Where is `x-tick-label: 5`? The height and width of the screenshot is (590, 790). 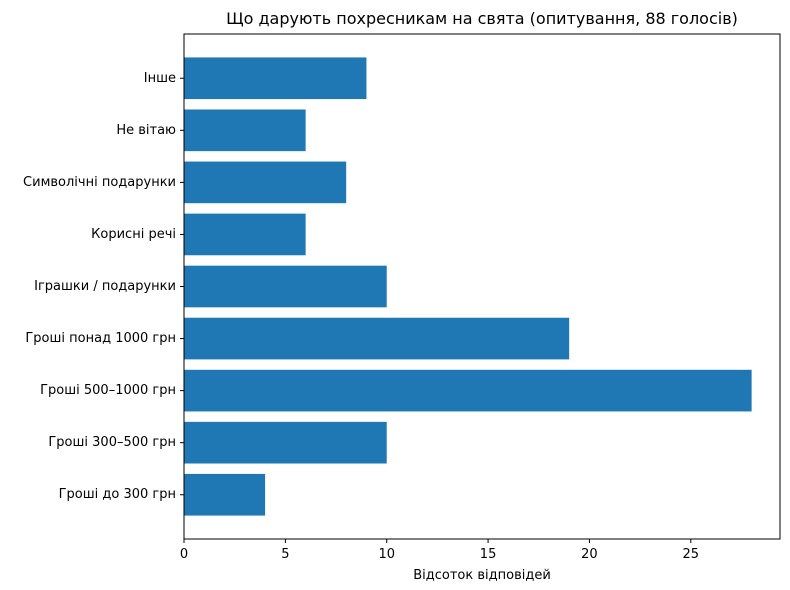
x-tick-label: 5 is located at coordinates (285, 554).